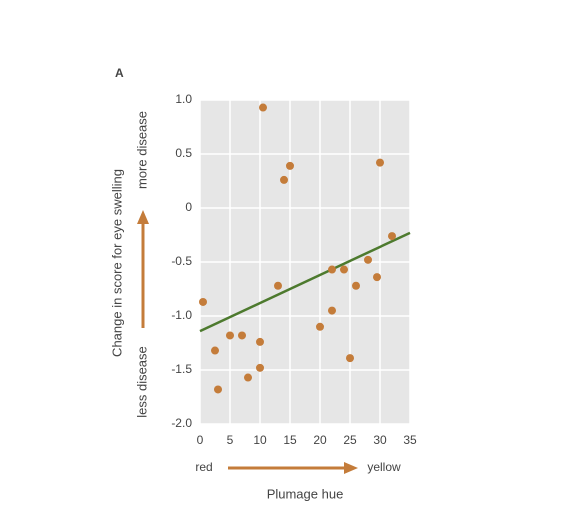 The image size is (588, 525). What do you see at coordinates (181, 423) in the screenshot?
I see `y-tick-label: -2.0` at bounding box center [181, 423].